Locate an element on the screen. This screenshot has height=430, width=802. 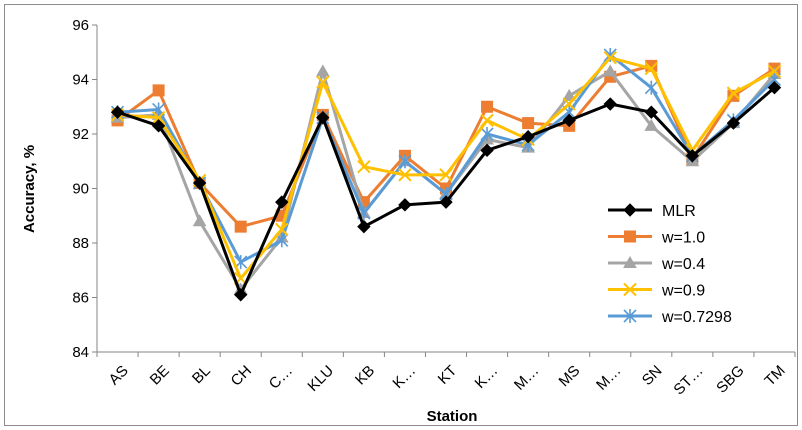
legend-item: w=1.0 is located at coordinates (656, 238).